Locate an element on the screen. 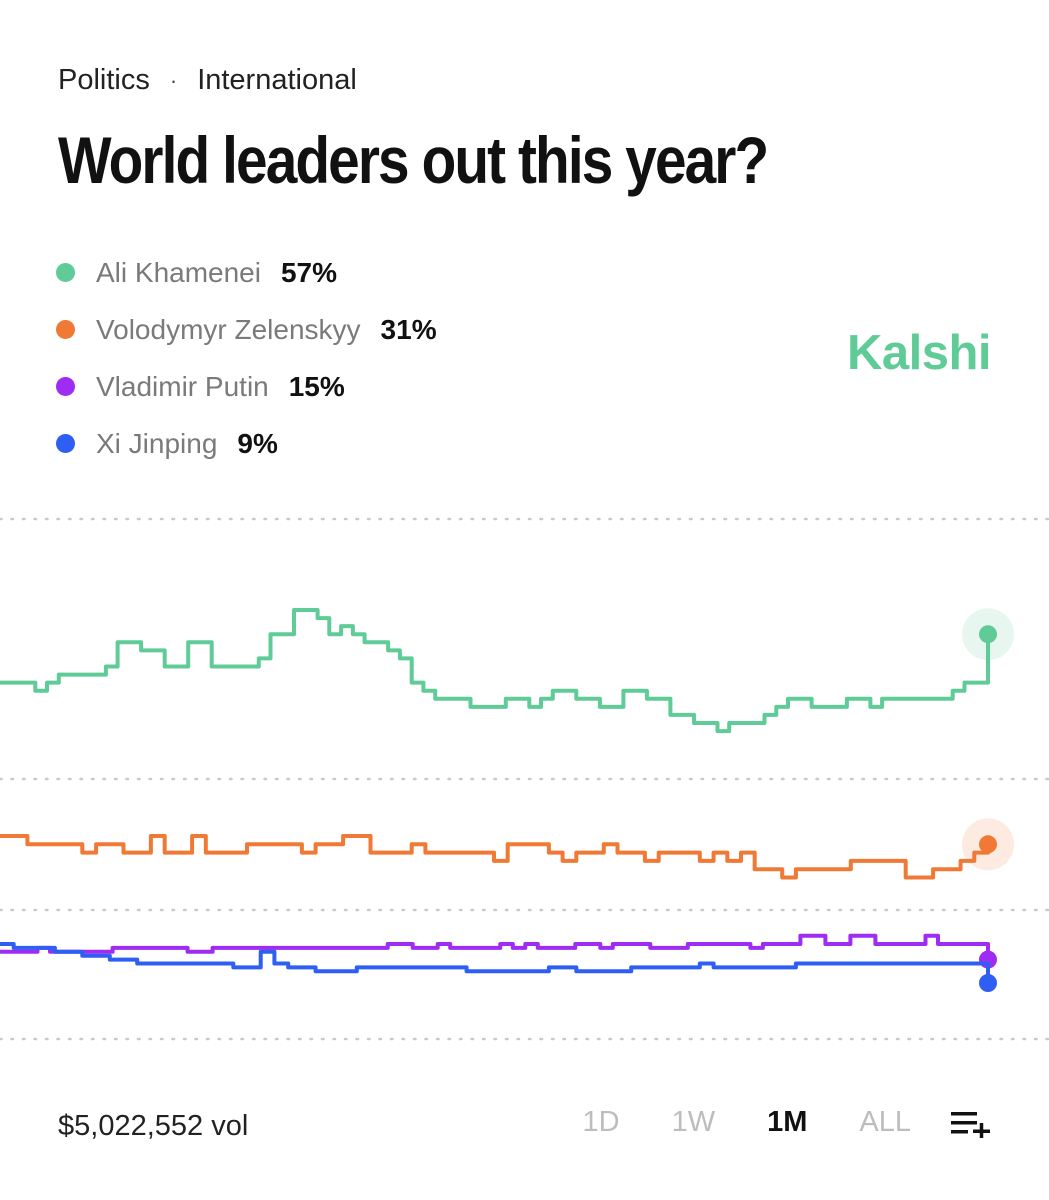 The height and width of the screenshot is (1200, 1049). series-line-volodymyr-zelenskyy is located at coordinates (495, 857).